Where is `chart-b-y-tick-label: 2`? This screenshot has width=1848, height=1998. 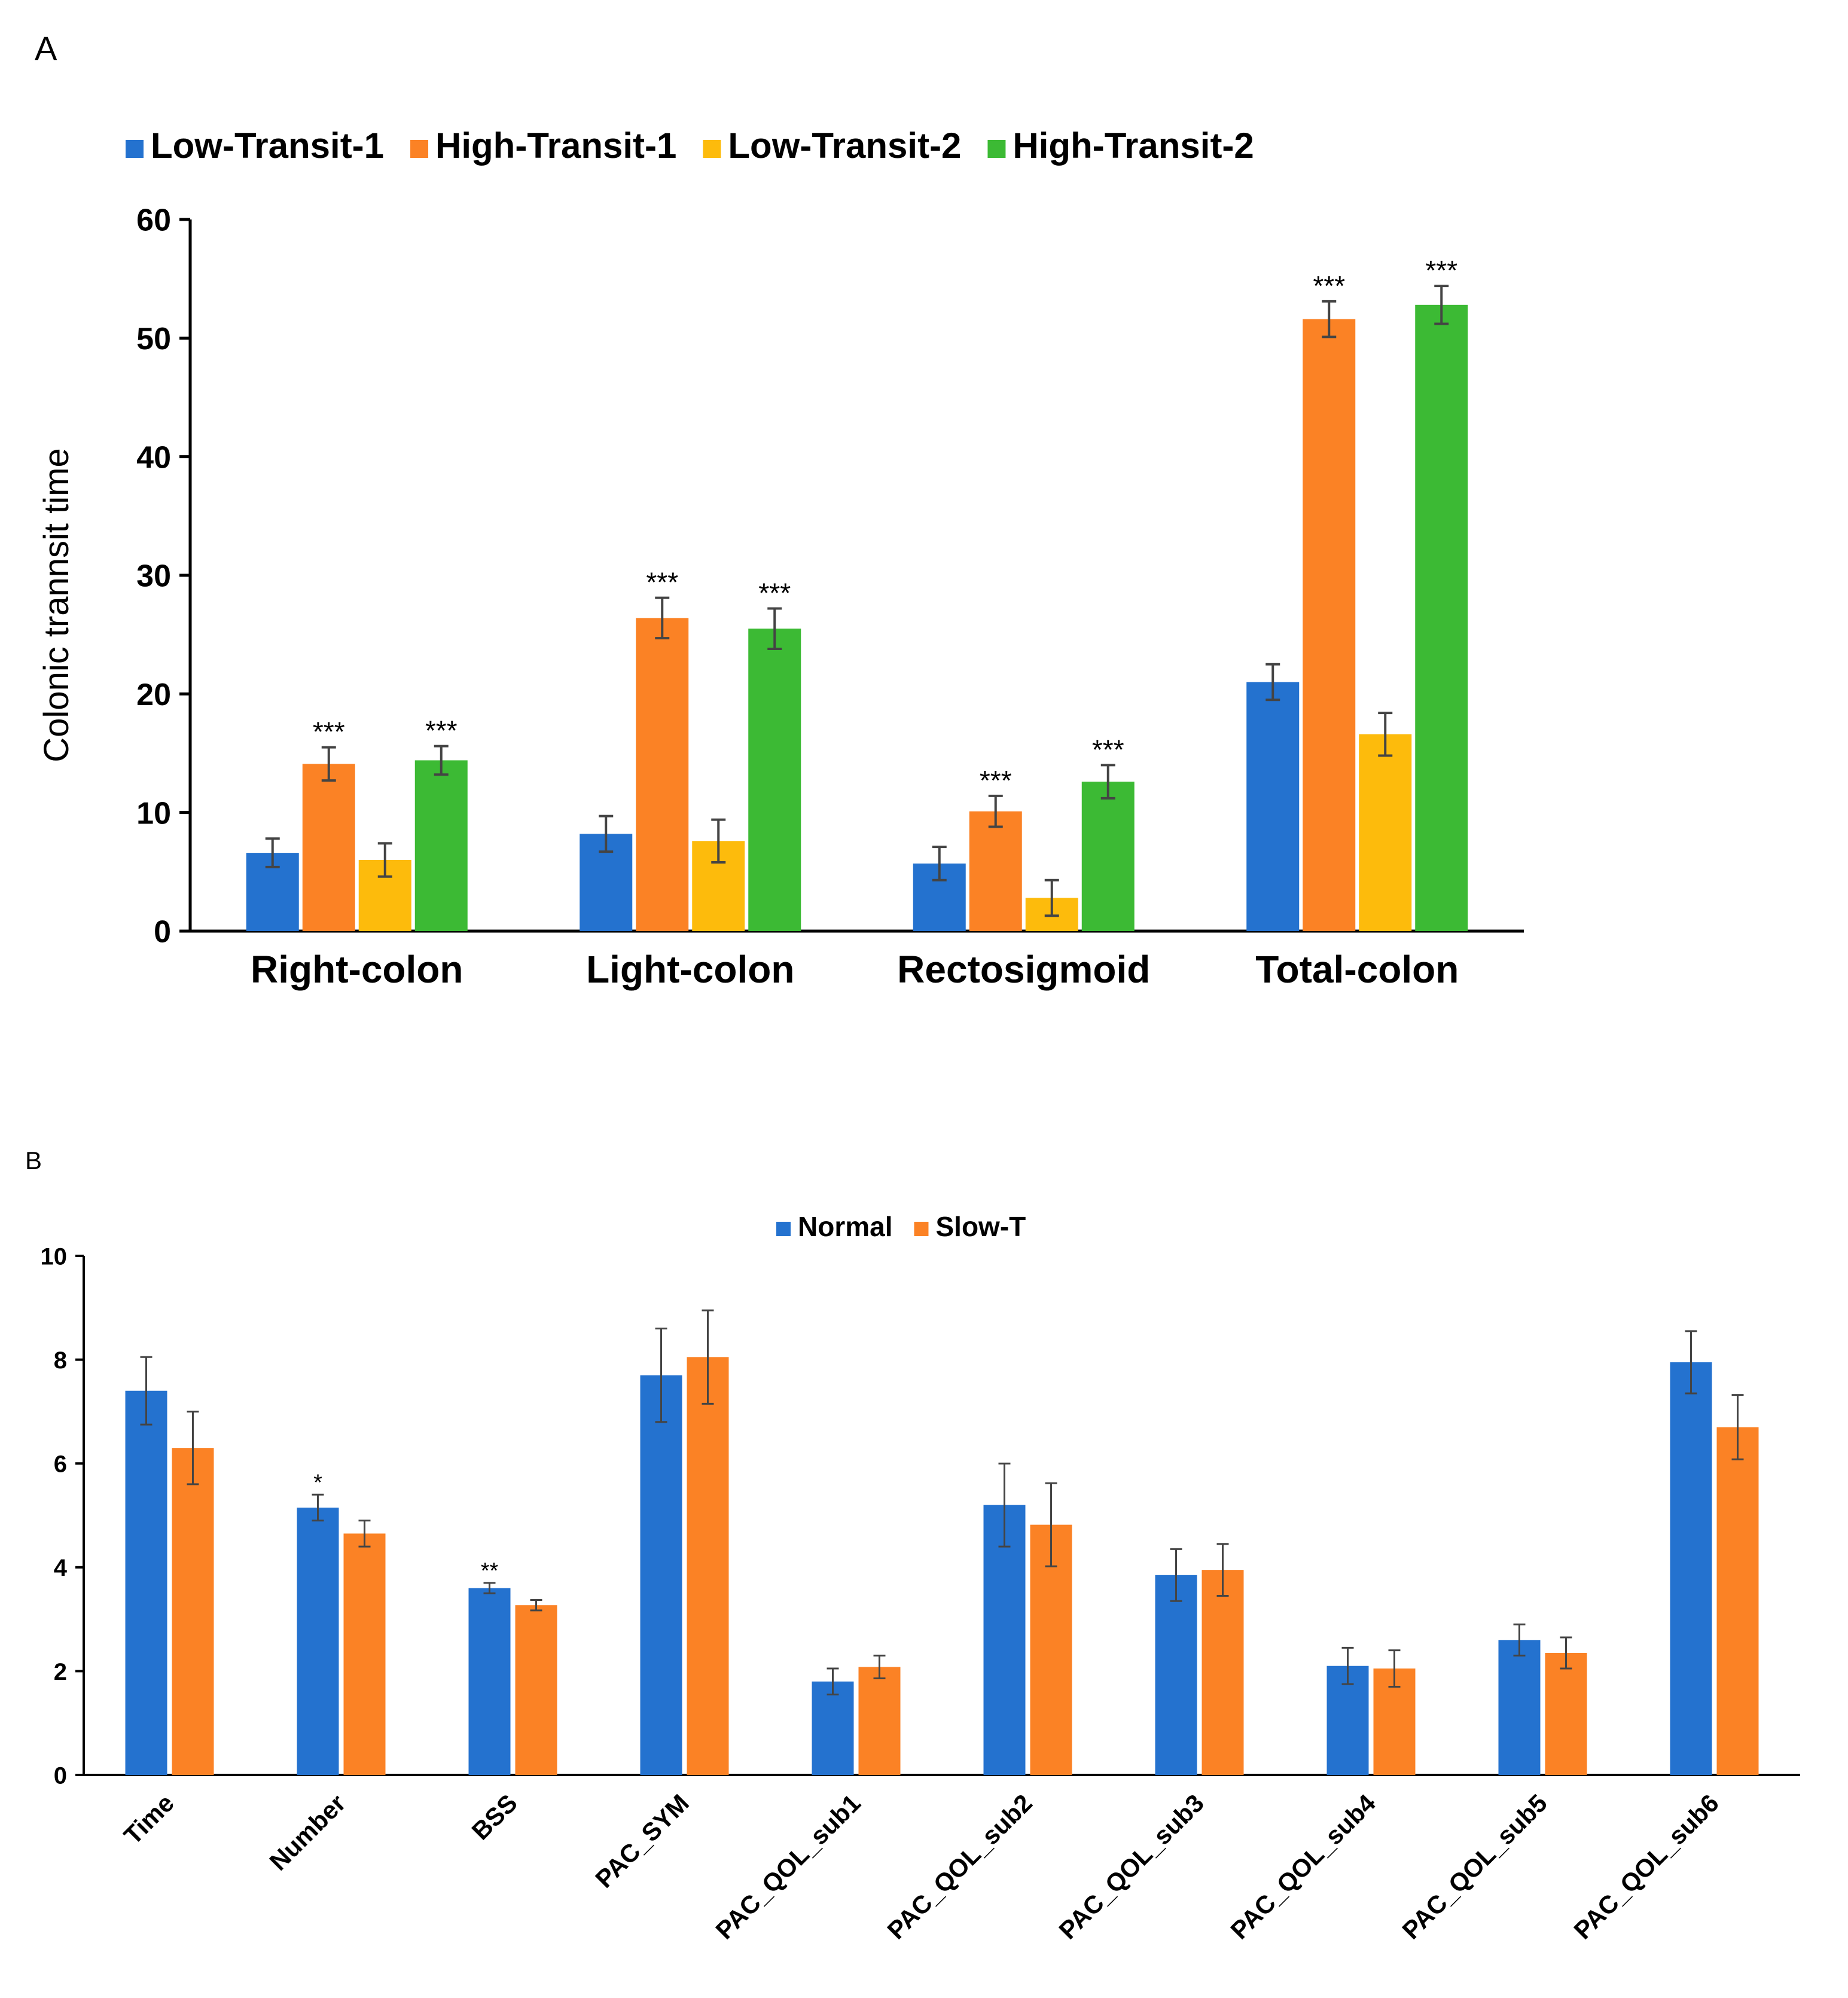
chart-b-y-tick-label: 2 is located at coordinates (60, 1672).